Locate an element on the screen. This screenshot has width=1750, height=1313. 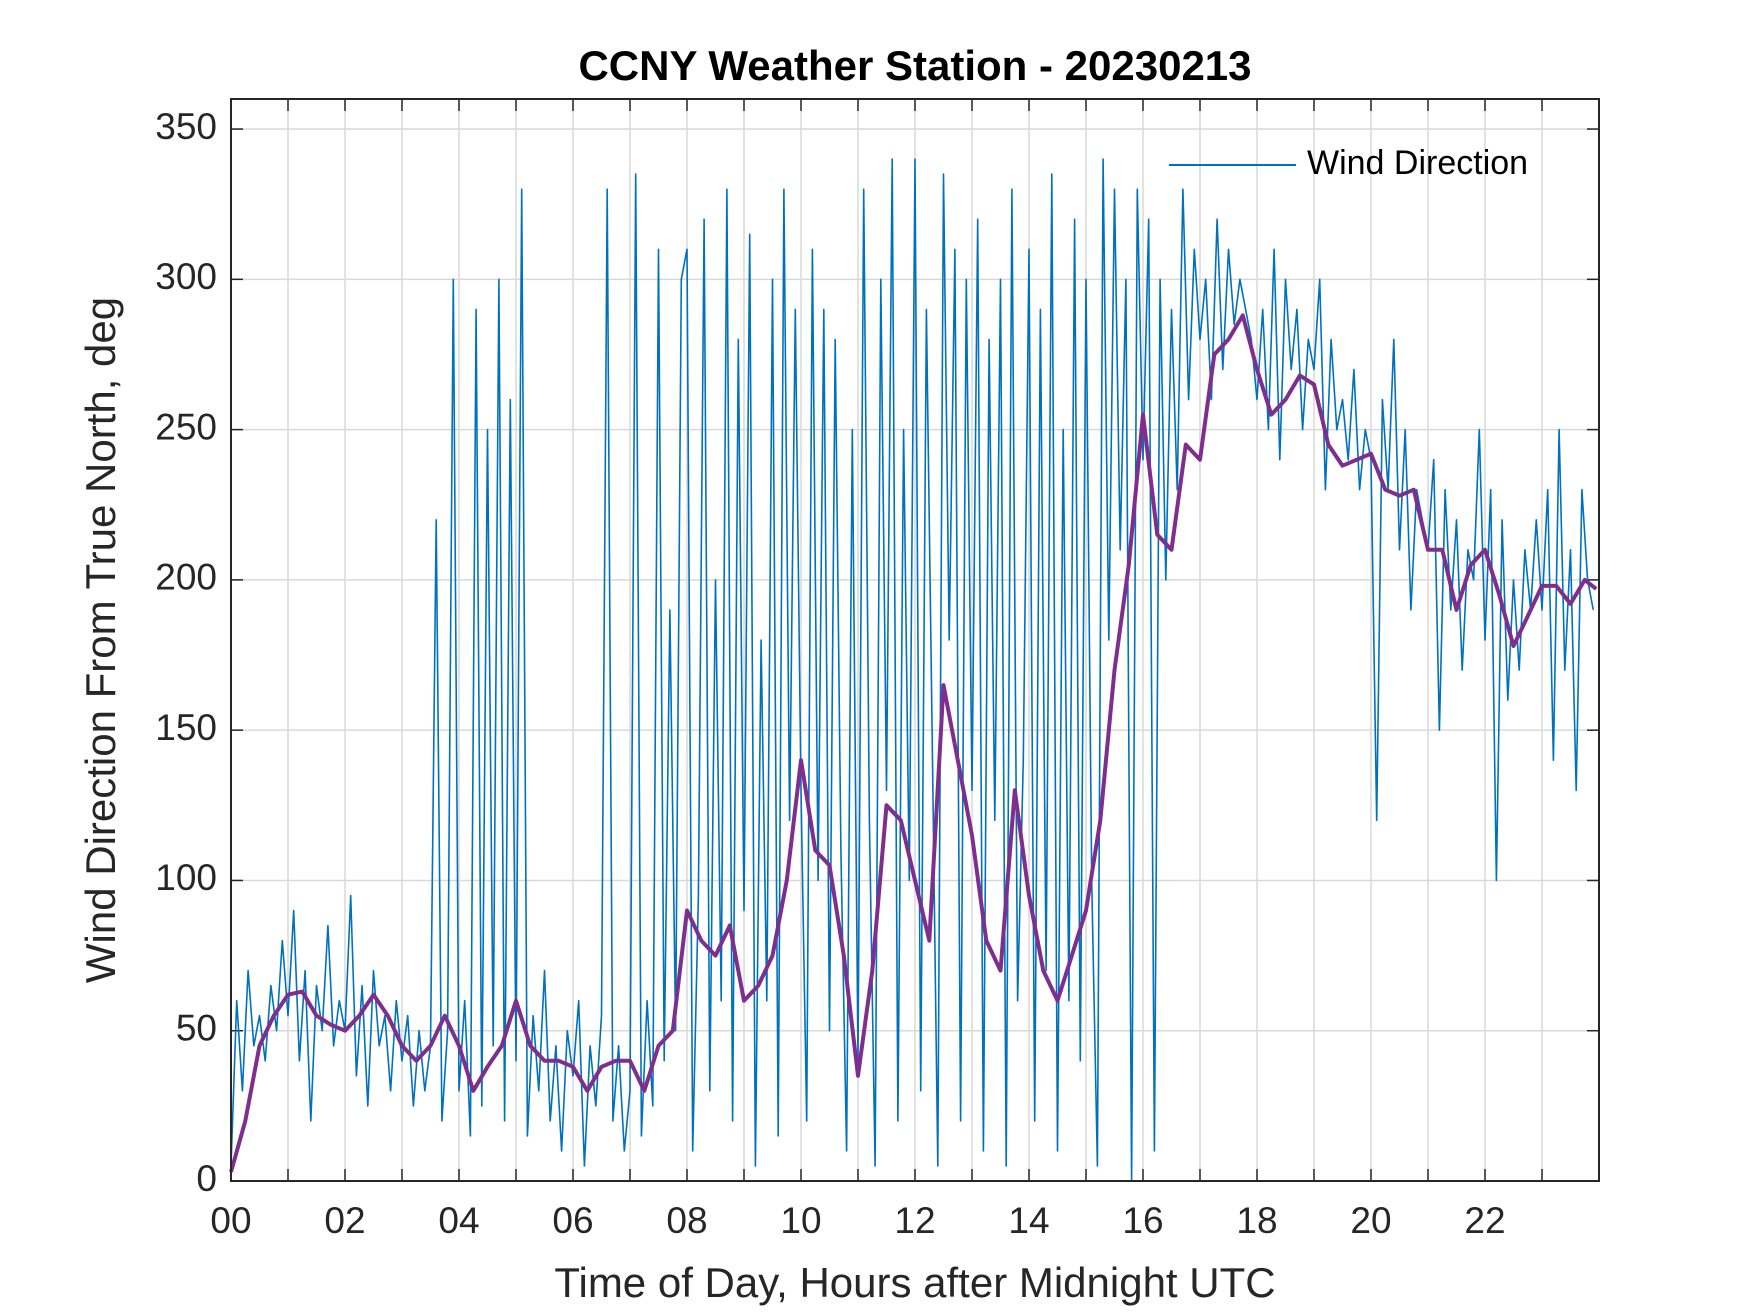
x-tick-label: 08 is located at coordinates (686, 1220).